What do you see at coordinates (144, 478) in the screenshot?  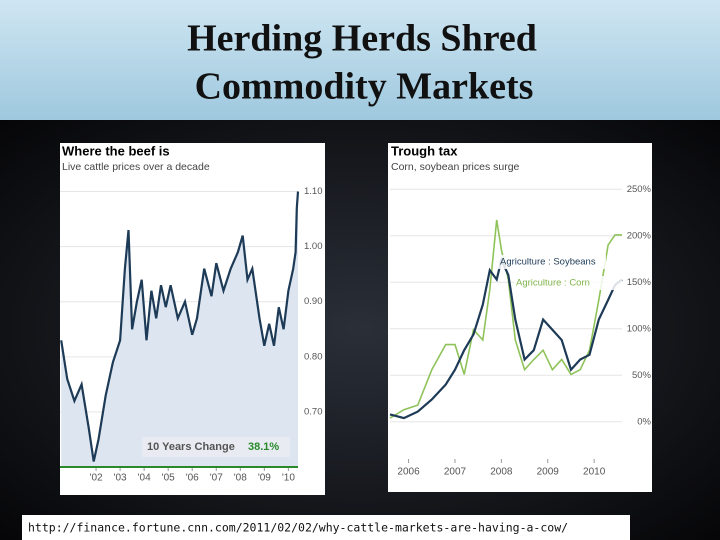 I see `x-tick-label: '04` at bounding box center [144, 478].